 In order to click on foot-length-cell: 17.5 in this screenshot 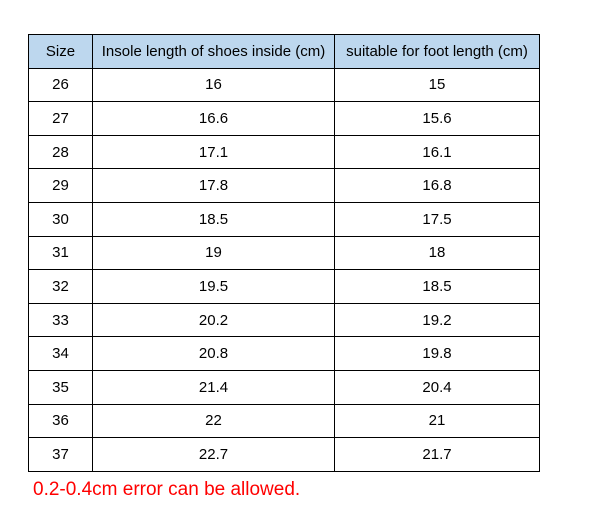, I will do `click(437, 219)`.